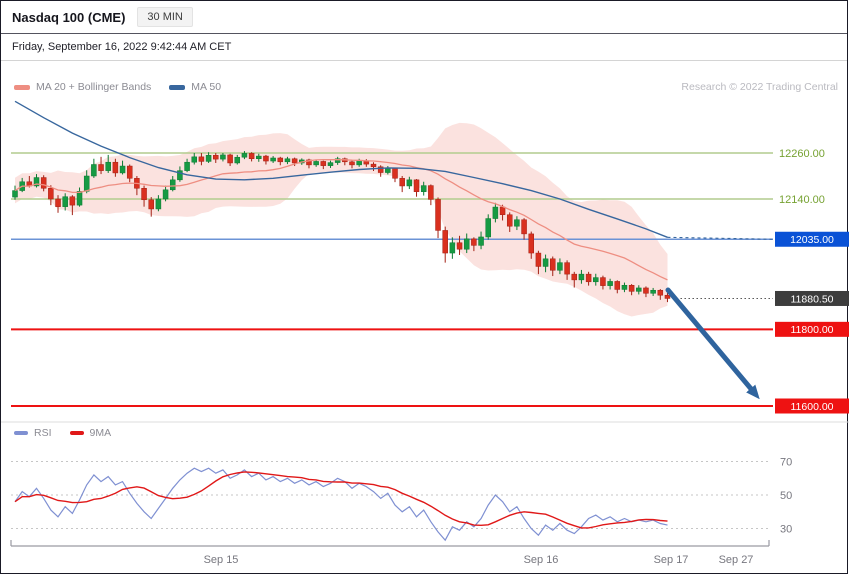 The width and height of the screenshot is (850, 576). I want to click on rsi-ma-line, so click(341, 500).